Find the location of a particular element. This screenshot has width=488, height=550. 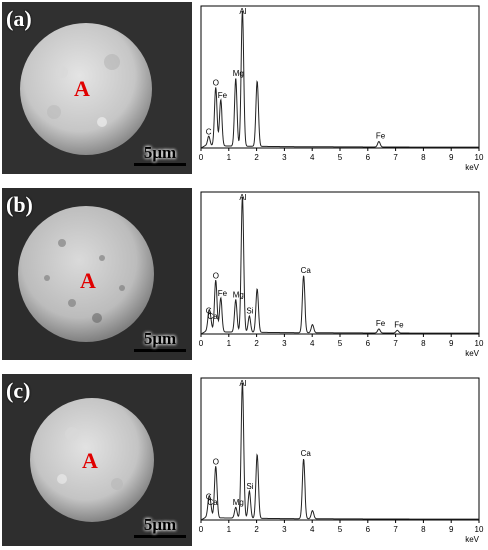

panel-label: (a) is located at coordinates (19, 18).